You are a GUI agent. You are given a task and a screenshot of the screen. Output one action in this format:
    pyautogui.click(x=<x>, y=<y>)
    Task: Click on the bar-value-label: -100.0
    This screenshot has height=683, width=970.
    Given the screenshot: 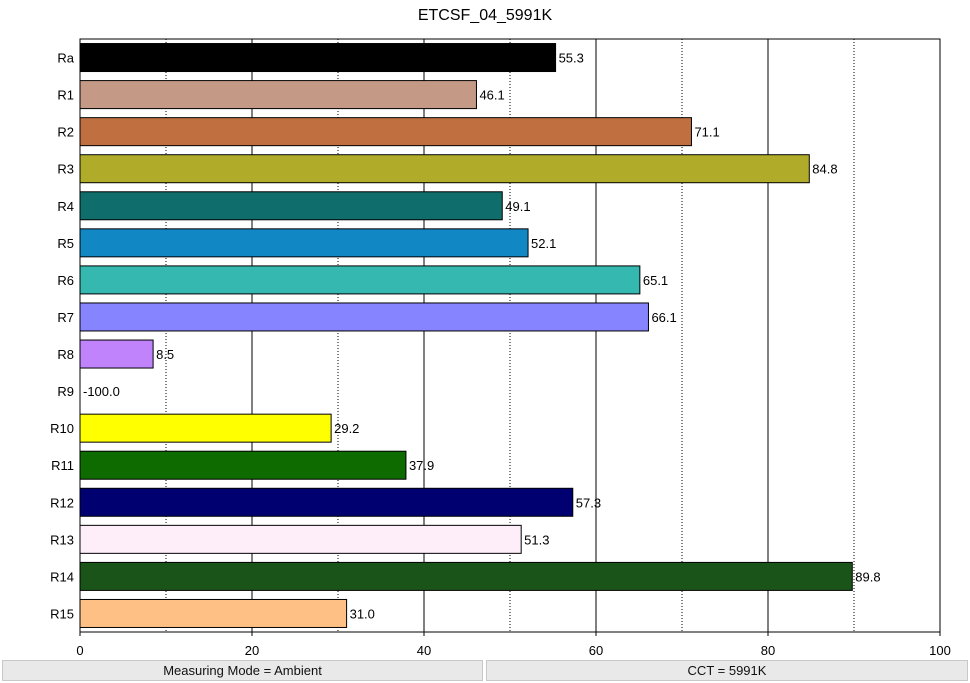 What is the action you would take?
    pyautogui.click(x=101, y=391)
    